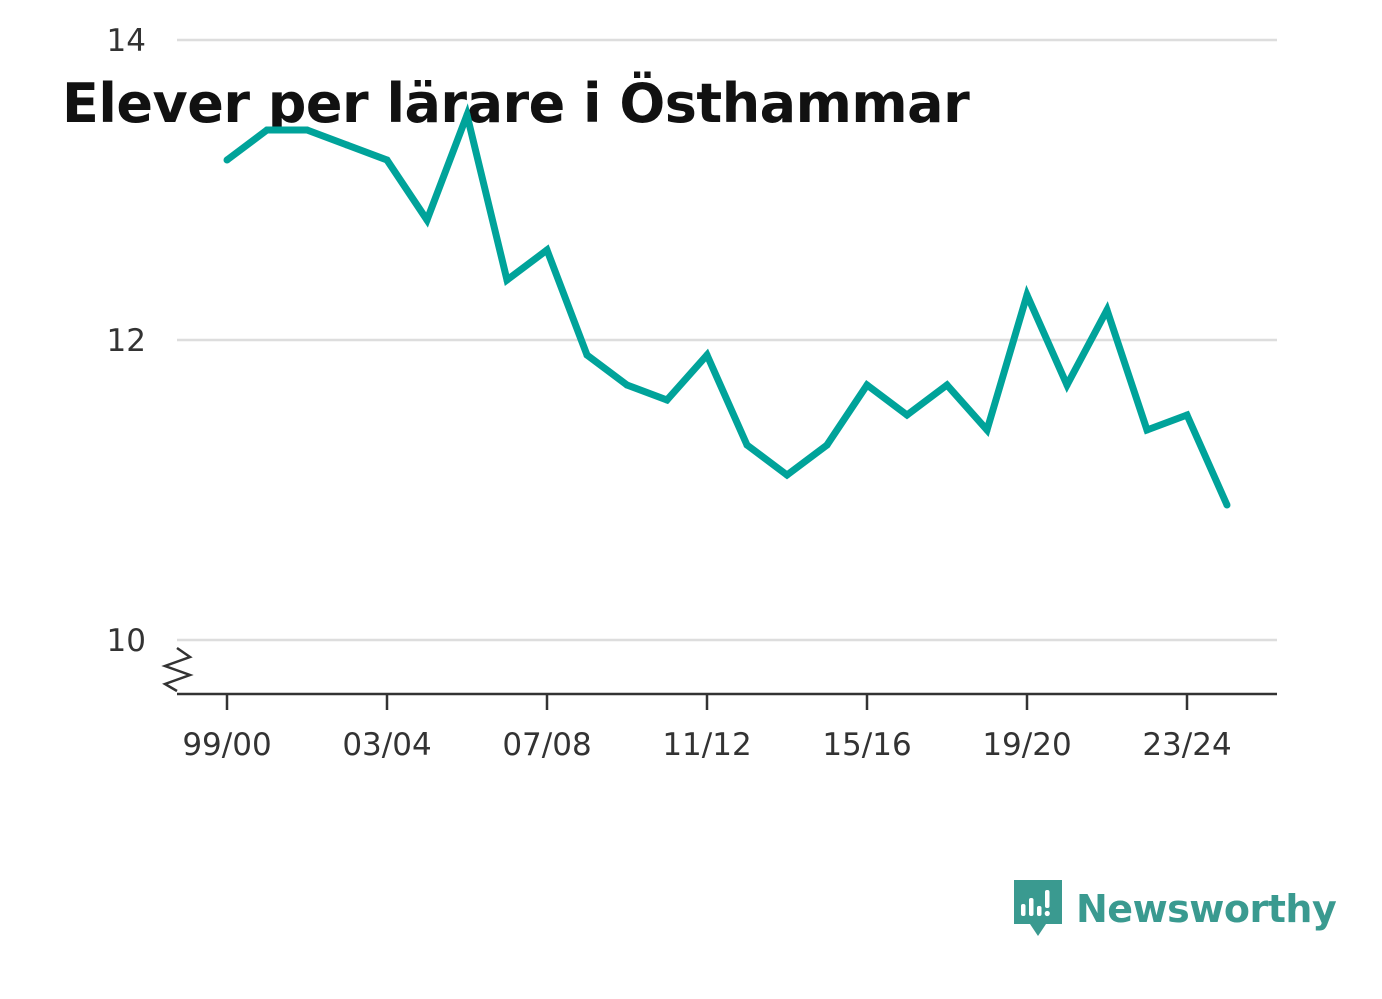  I want to click on newsworthy-logo-icon, so click(1038, 908).